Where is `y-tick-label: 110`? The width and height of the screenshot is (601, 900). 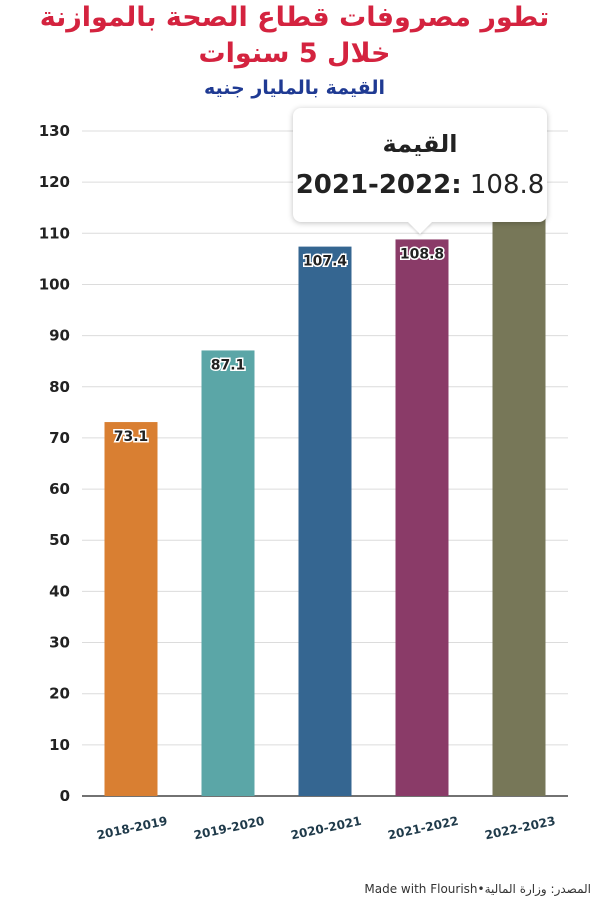
y-tick-label: 110 is located at coordinates (54, 233).